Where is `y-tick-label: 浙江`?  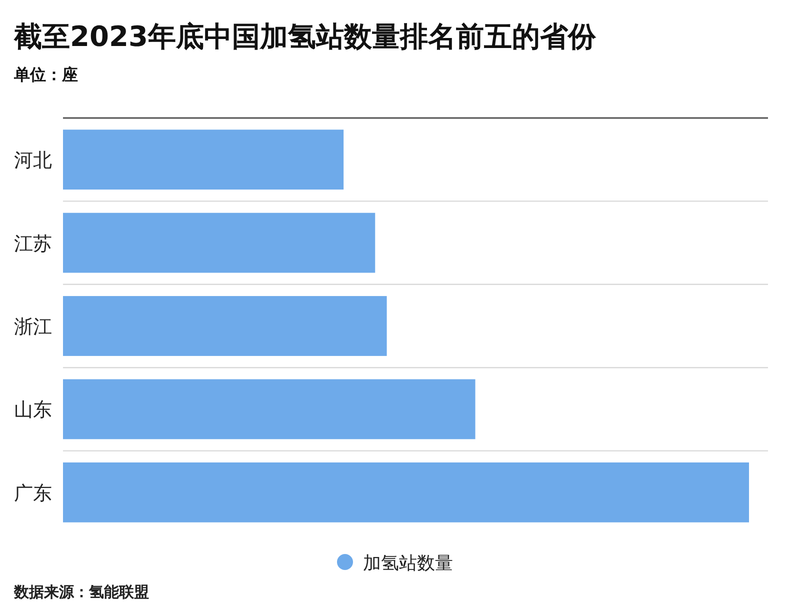 y-tick-label: 浙江 is located at coordinates (33, 327).